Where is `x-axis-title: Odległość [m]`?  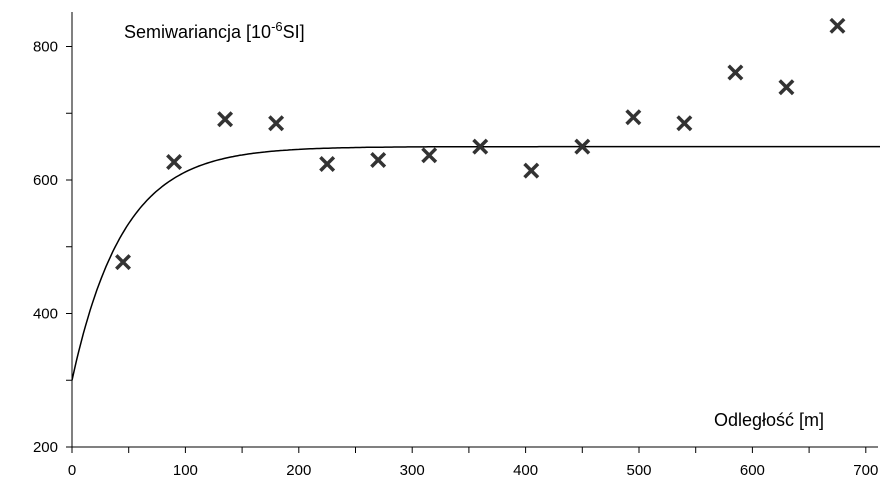
x-axis-title: Odległość [m] is located at coordinates (769, 420).